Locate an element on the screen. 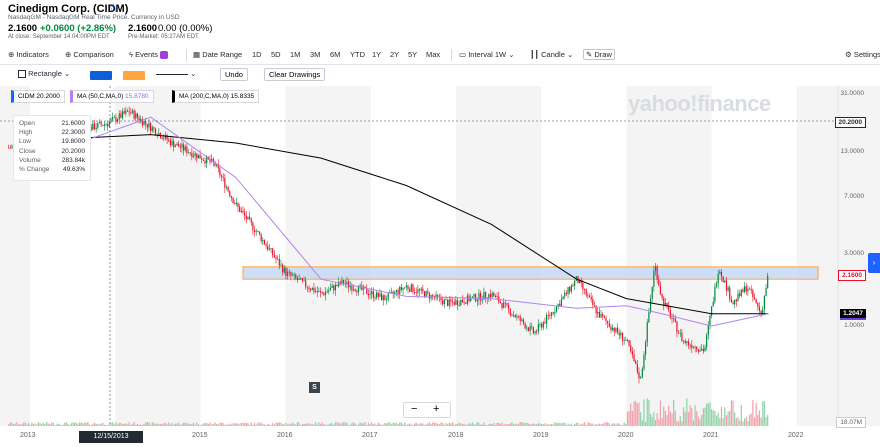 The image size is (880, 447). range-1y: 1Y is located at coordinates (377, 54).